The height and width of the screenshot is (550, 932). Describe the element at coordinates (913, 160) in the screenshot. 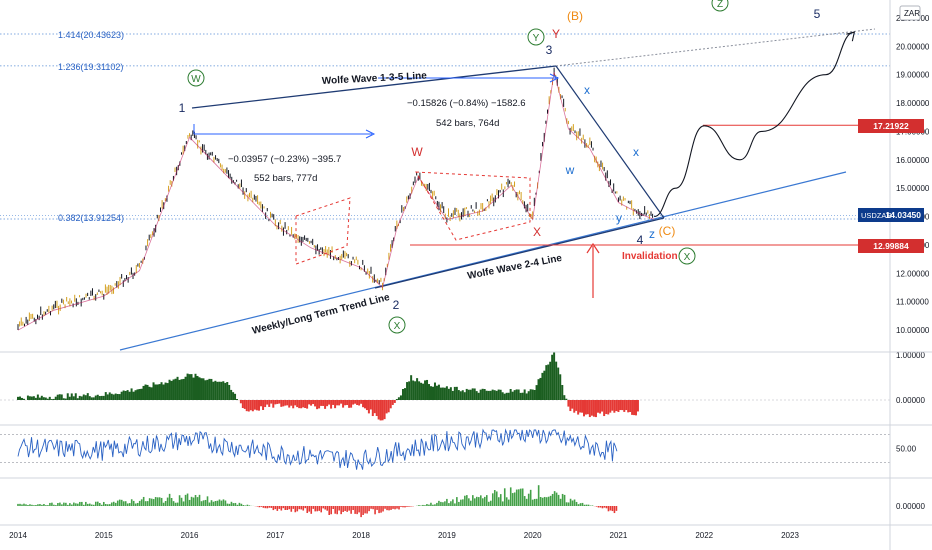

I see `y-tick-label: 16.00000` at that location.